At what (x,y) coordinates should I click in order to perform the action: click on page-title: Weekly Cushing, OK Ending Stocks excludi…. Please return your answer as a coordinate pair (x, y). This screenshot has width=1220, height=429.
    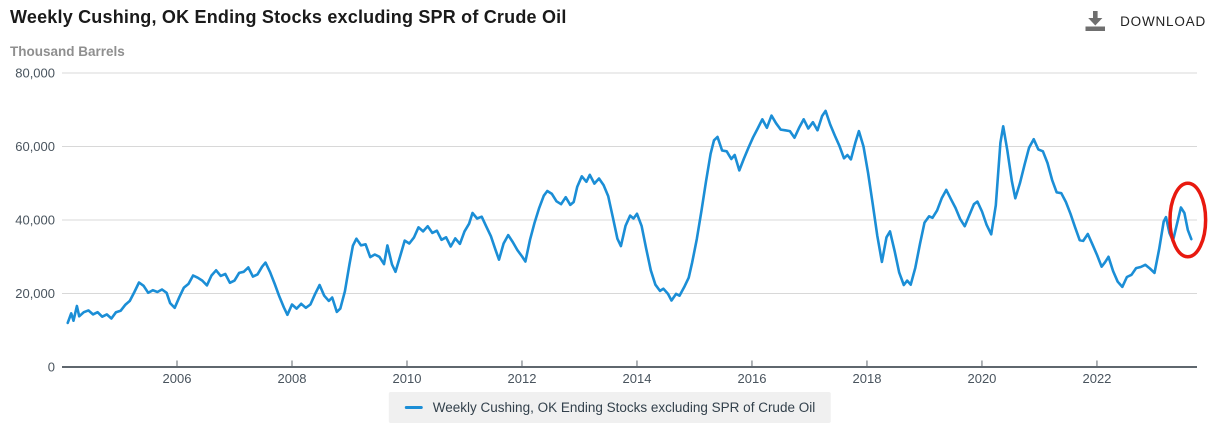
    Looking at the image, I should click on (288, 17).